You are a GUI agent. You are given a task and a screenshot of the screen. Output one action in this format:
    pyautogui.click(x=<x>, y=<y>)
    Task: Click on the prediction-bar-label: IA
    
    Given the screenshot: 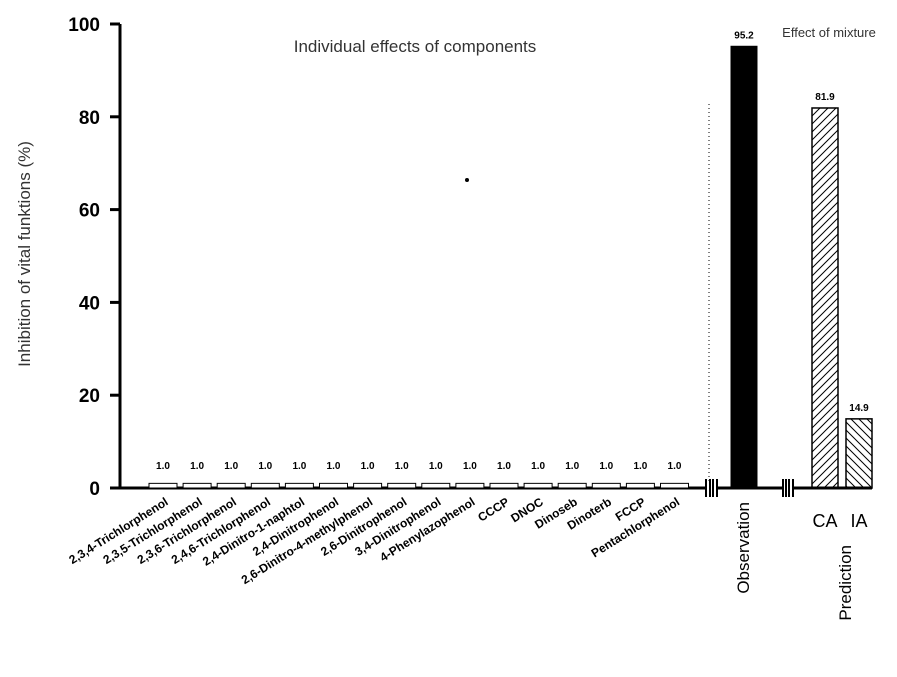 What is the action you would take?
    pyautogui.click(x=858, y=521)
    